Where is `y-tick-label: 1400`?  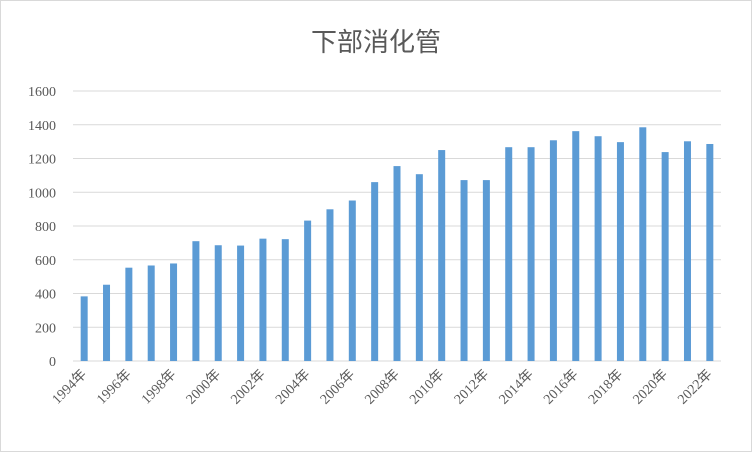
y-tick-label: 1400 is located at coordinates (42, 126).